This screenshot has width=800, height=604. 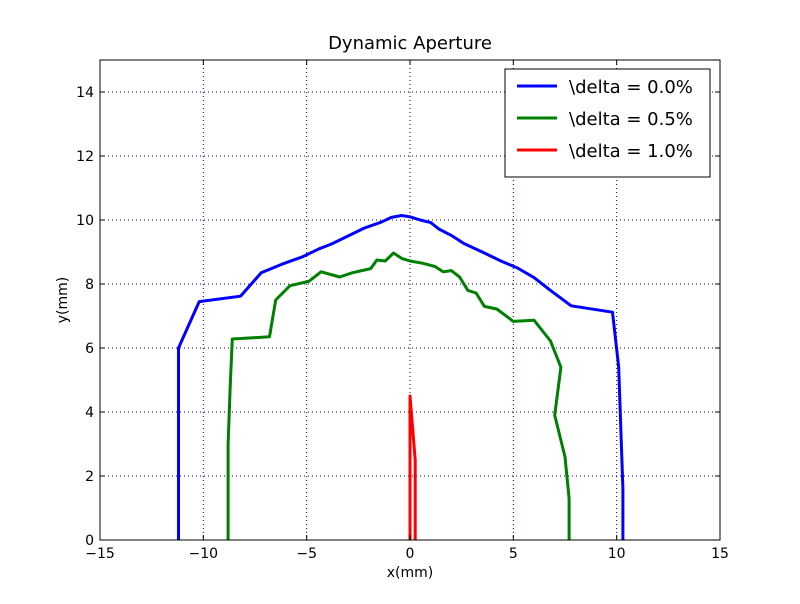 I want to click on y-tick-label: 10, so click(x=85, y=221).